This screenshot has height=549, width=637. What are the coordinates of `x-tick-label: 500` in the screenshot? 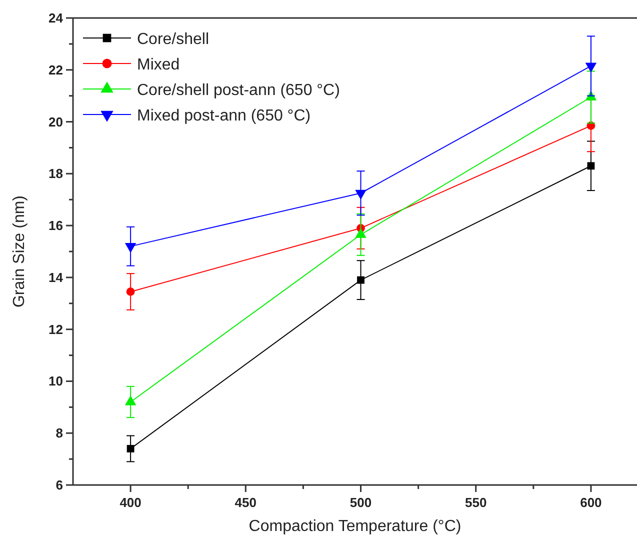 It's located at (361, 502).